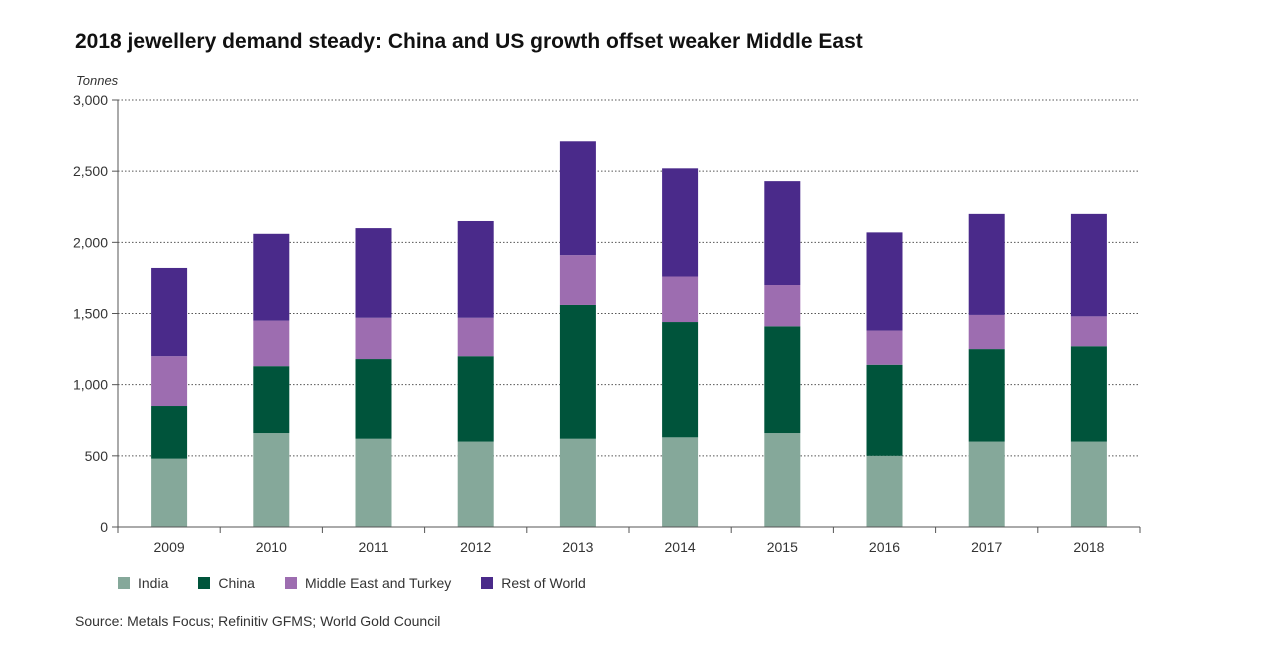 The height and width of the screenshot is (656, 1285). Describe the element at coordinates (680, 222) in the screenshot. I see `bar-segment-rest-of-world-2014` at that location.